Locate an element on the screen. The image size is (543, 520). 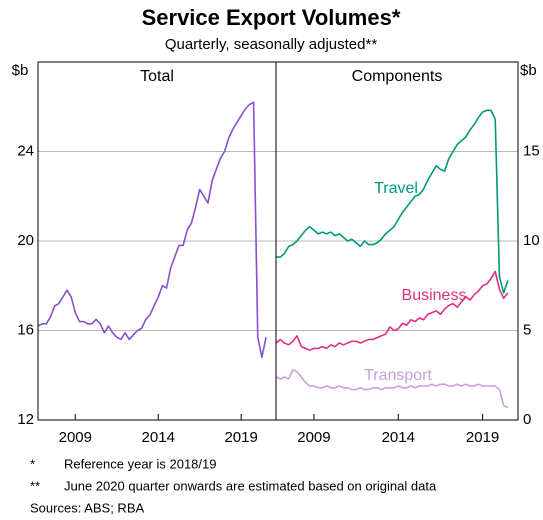
footnote-mark: * is located at coordinates (32, 463).